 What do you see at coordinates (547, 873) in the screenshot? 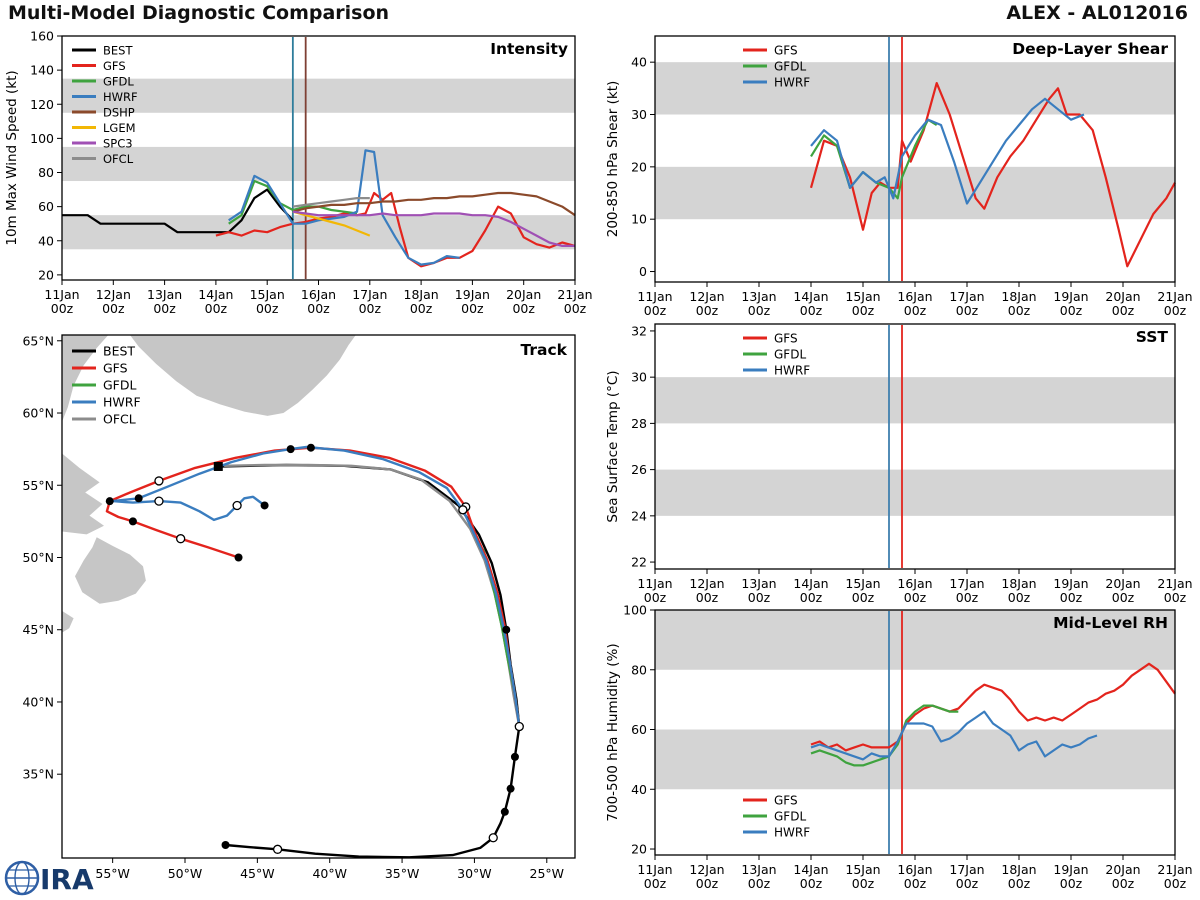
I see `lon-tick-label: 25°W` at bounding box center [547, 873].